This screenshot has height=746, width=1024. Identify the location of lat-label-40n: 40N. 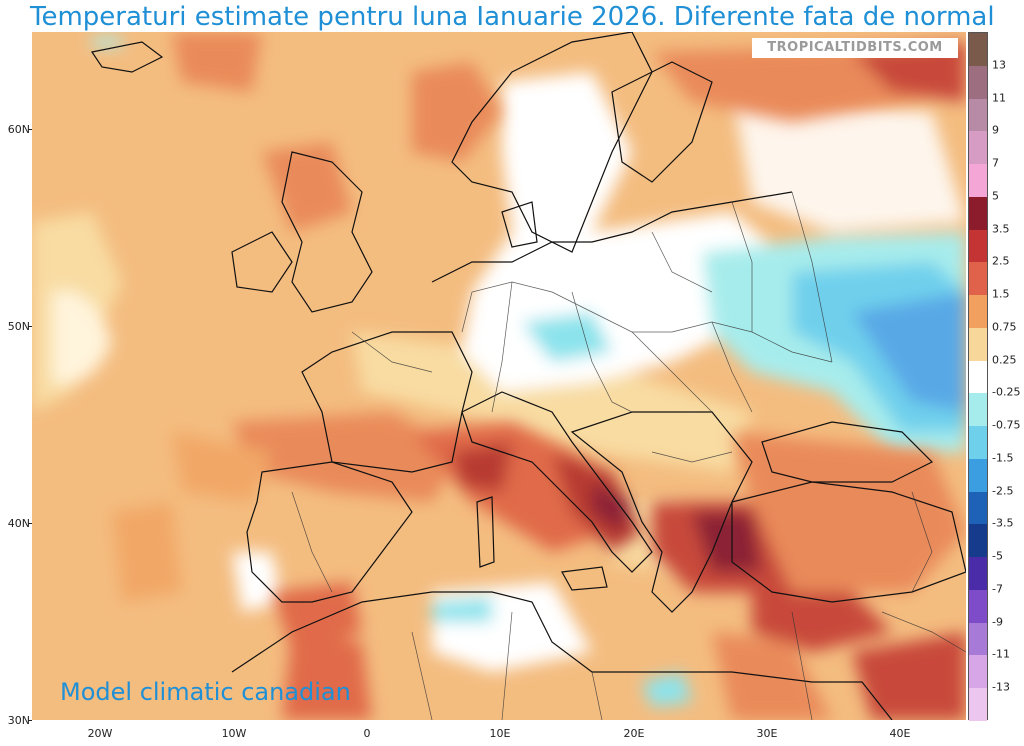
(18, 523).